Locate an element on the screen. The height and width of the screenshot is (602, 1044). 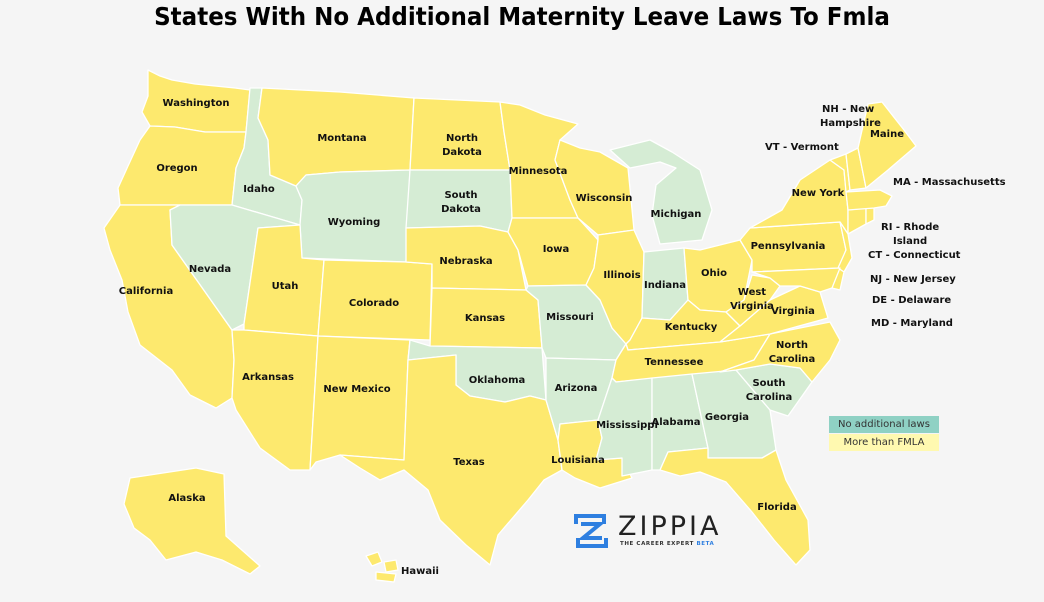
label-new-mexico: New Mexico is located at coordinates (356, 389).